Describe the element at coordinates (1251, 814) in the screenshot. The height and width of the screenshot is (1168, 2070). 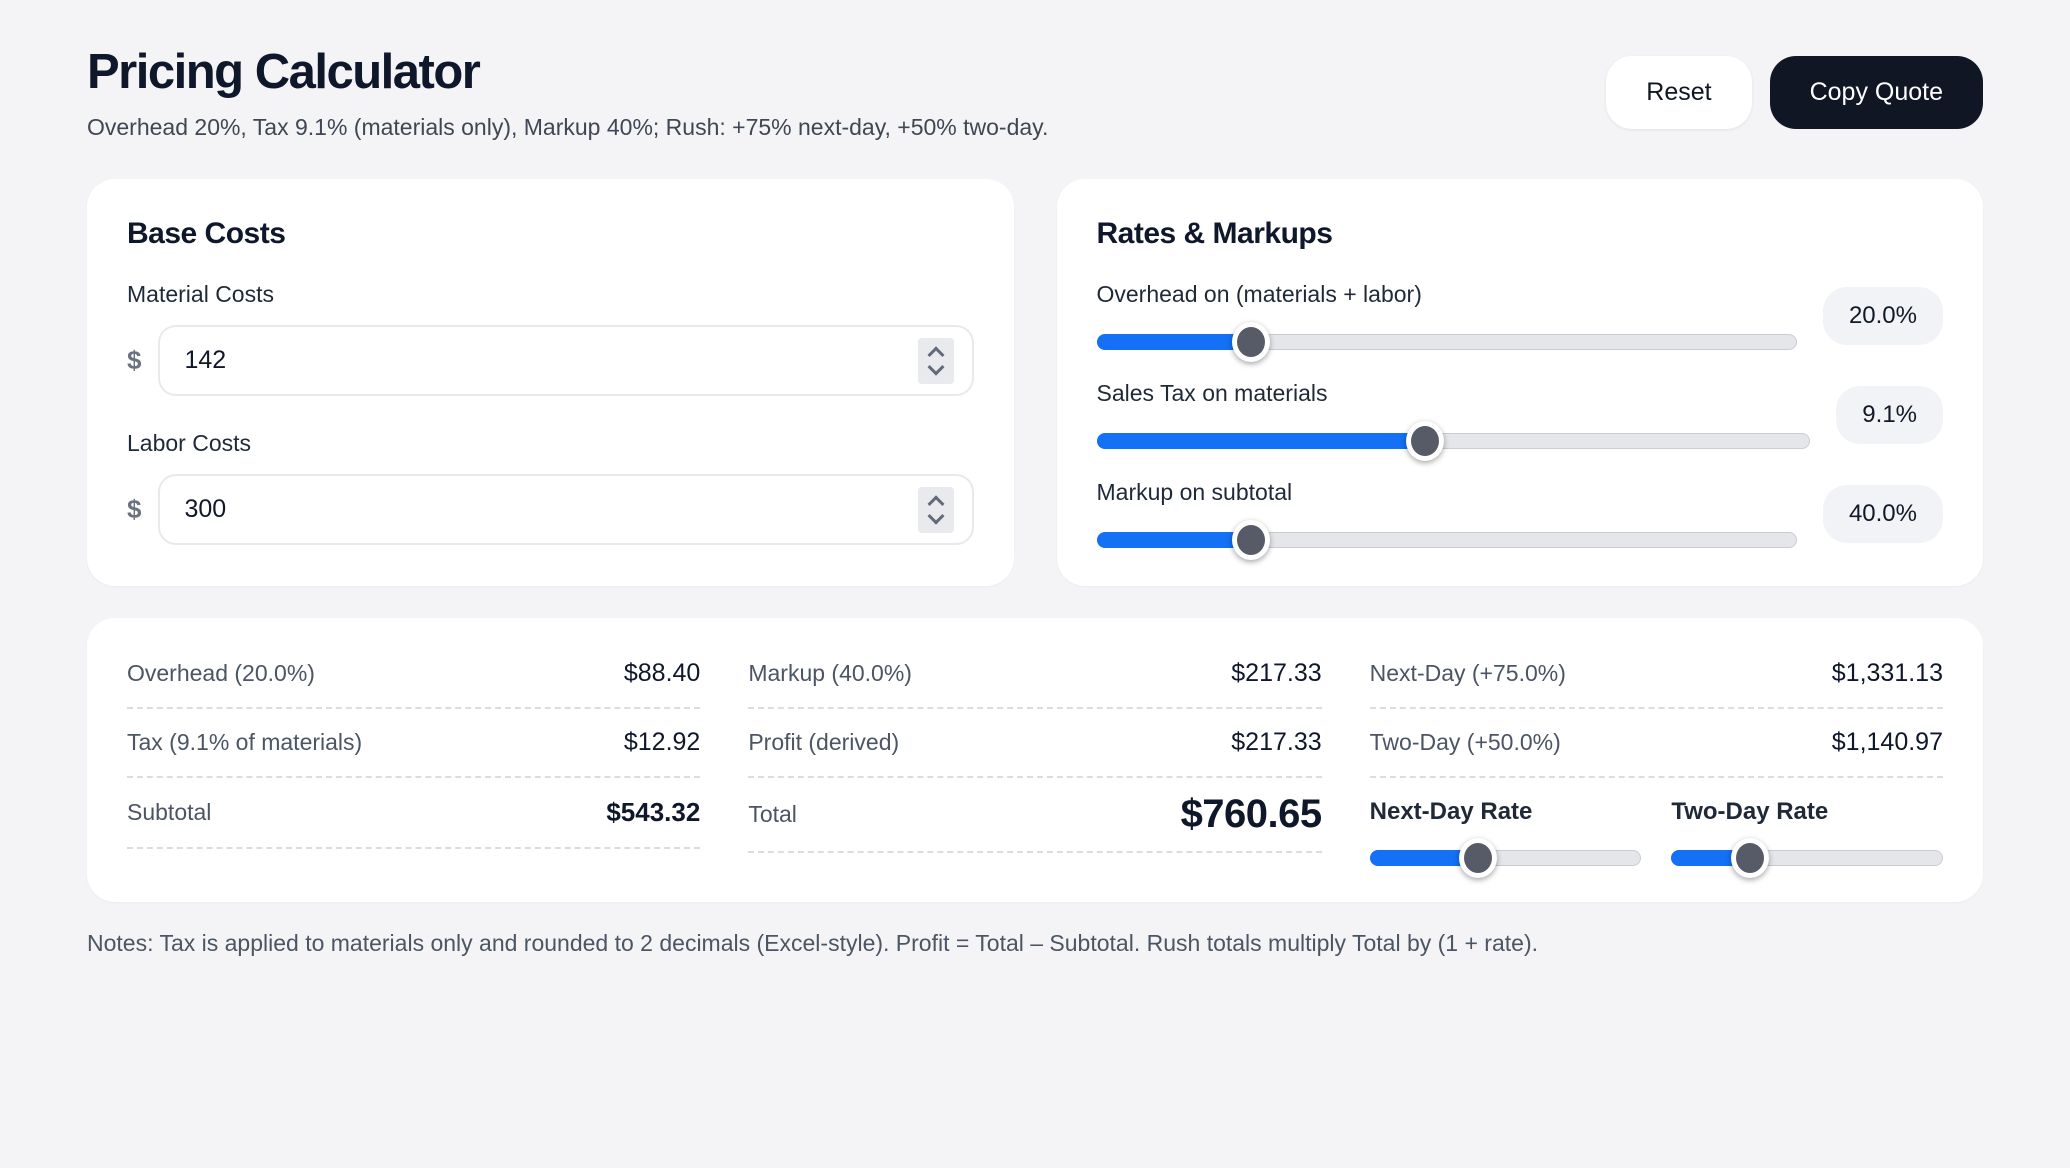
I see `summary-total-value: $760.65` at that location.